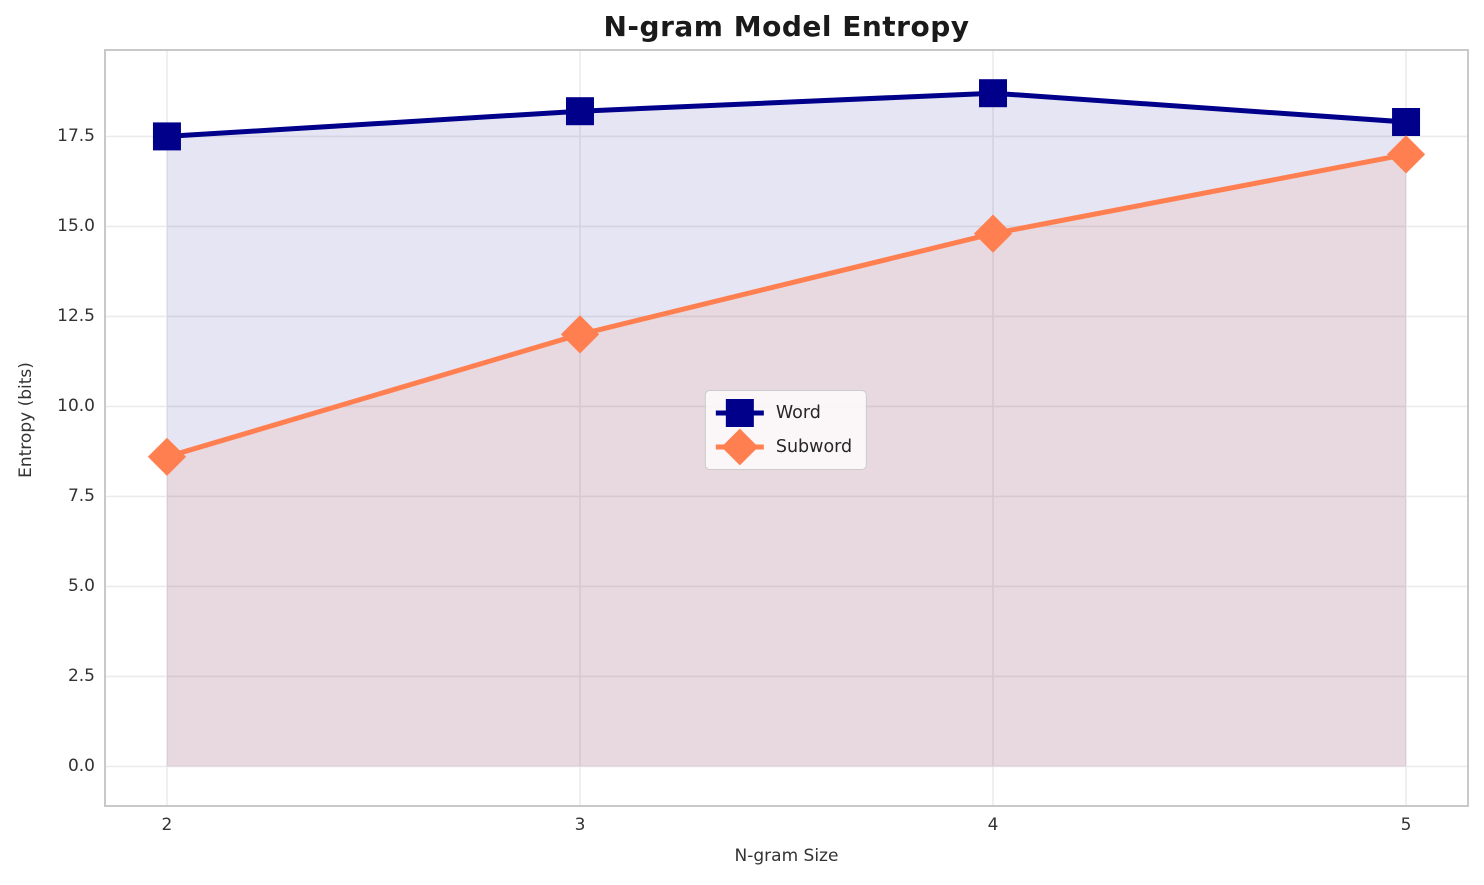 The height and width of the screenshot is (885, 1484). What do you see at coordinates (814, 447) in the screenshot?
I see `legend-label: Subword` at bounding box center [814, 447].